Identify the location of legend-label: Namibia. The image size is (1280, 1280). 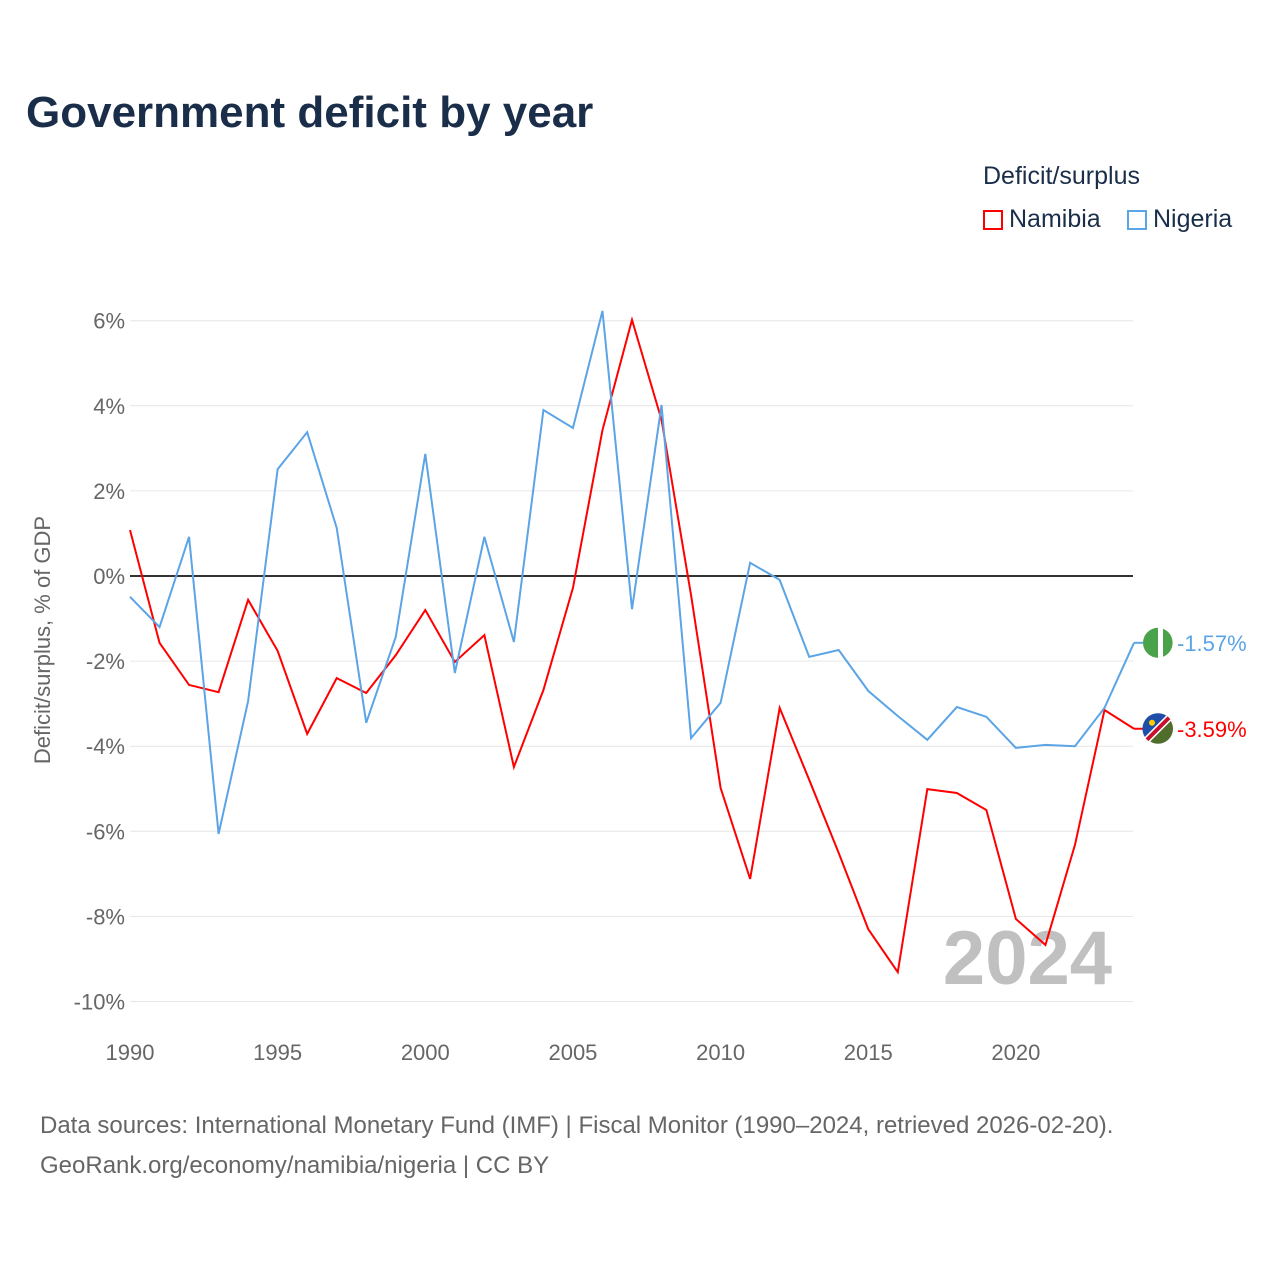
(1055, 219).